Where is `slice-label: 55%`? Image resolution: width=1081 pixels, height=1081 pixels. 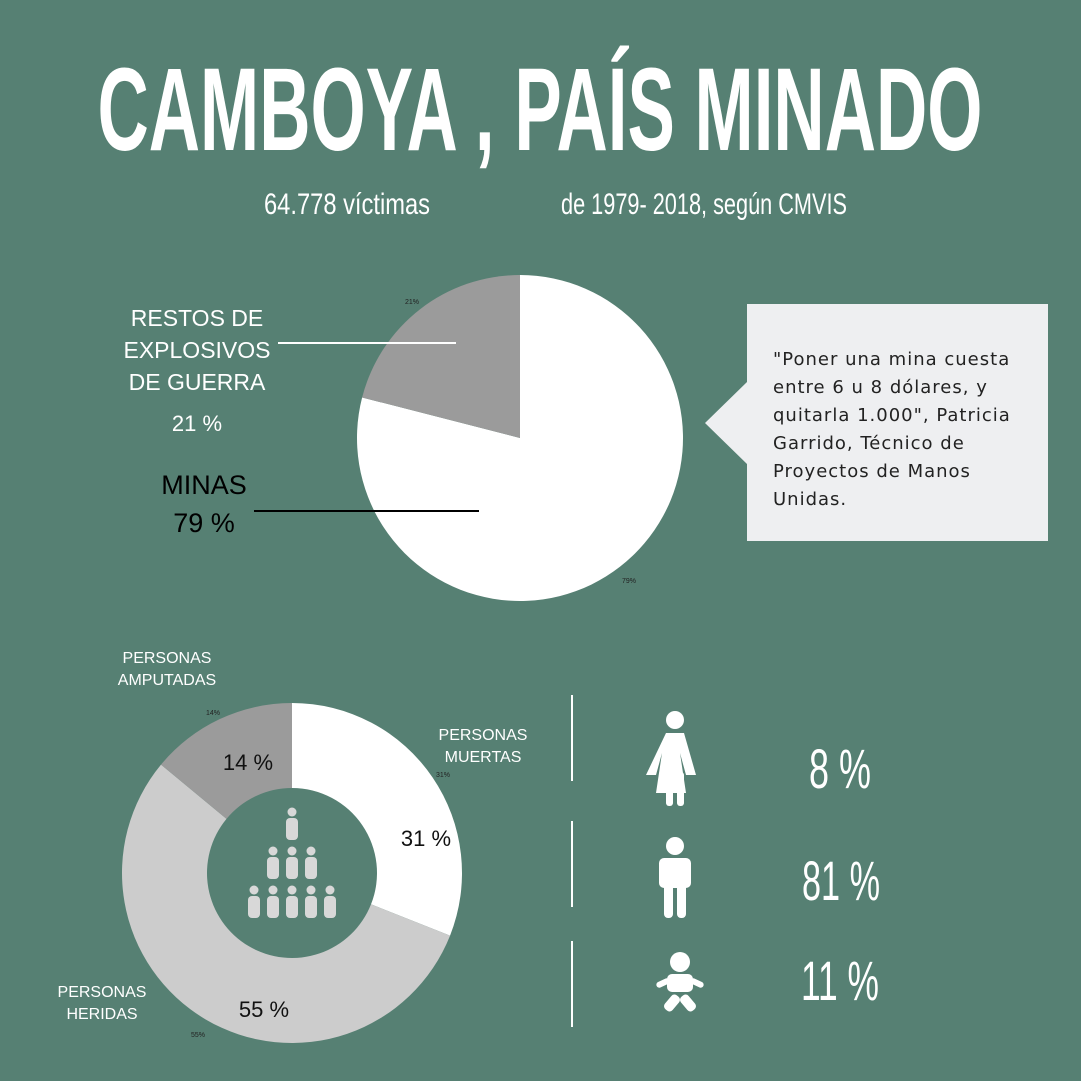
slice-label: 55% is located at coordinates (198, 1035).